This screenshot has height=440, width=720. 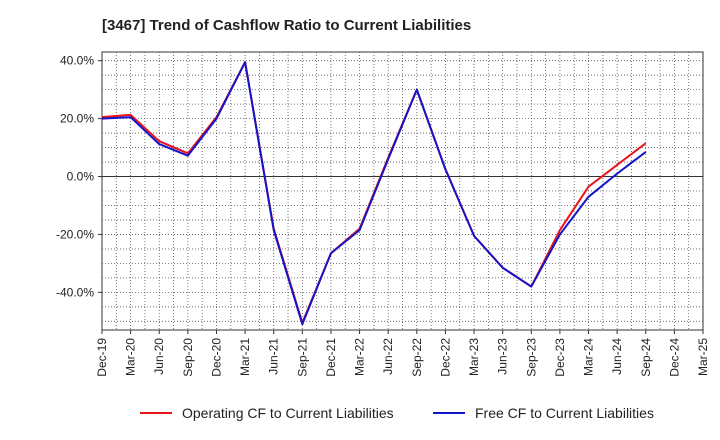 What do you see at coordinates (445, 357) in the screenshot?
I see `x-tick-label: Dec-22` at bounding box center [445, 357].